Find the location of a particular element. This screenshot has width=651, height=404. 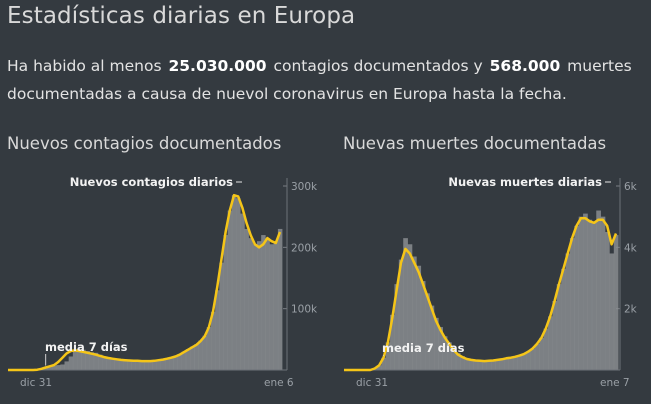

cases-total: 25.030.000 is located at coordinates (217, 66).